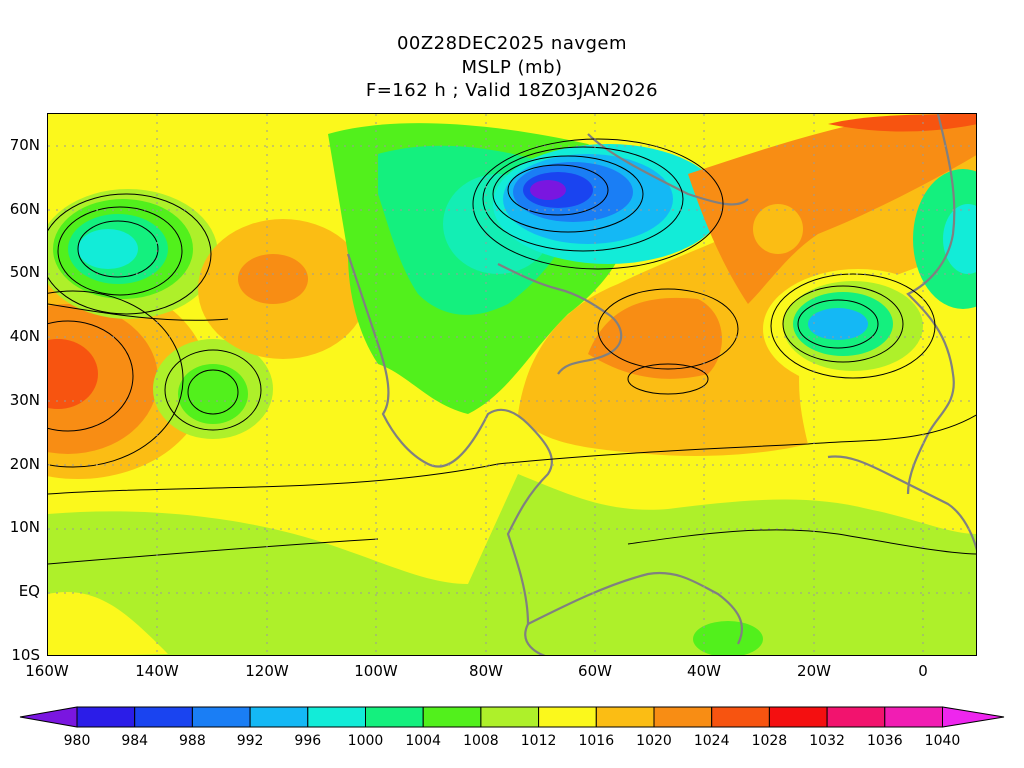 The image size is (1024, 768). What do you see at coordinates (24, 400) in the screenshot?
I see `latitude-label: 30N` at bounding box center [24, 400].